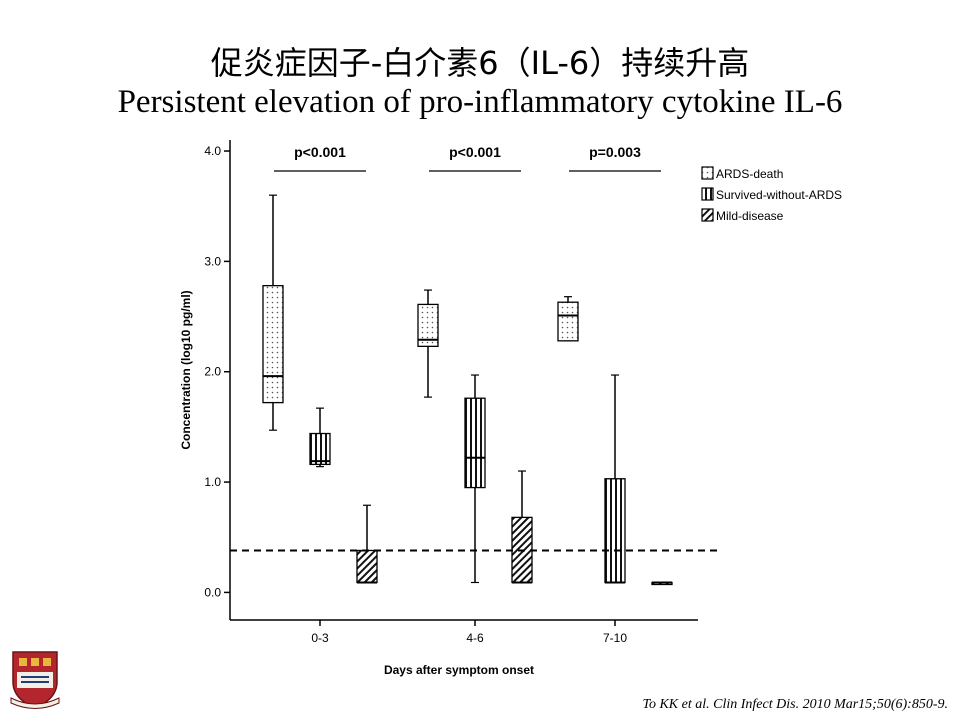 The height and width of the screenshot is (720, 960). I want to click on y-tick-label: 0.0, so click(212, 592).